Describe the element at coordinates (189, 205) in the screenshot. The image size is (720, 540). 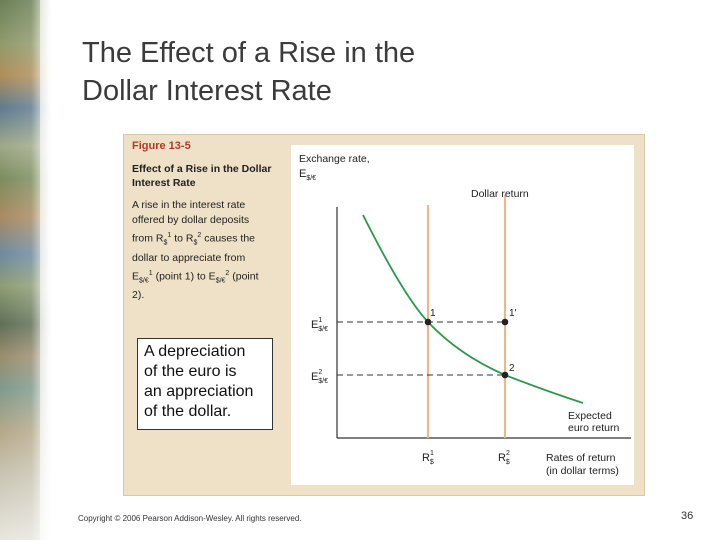
I see `caption-line-1: A rise in the interest rate` at that location.